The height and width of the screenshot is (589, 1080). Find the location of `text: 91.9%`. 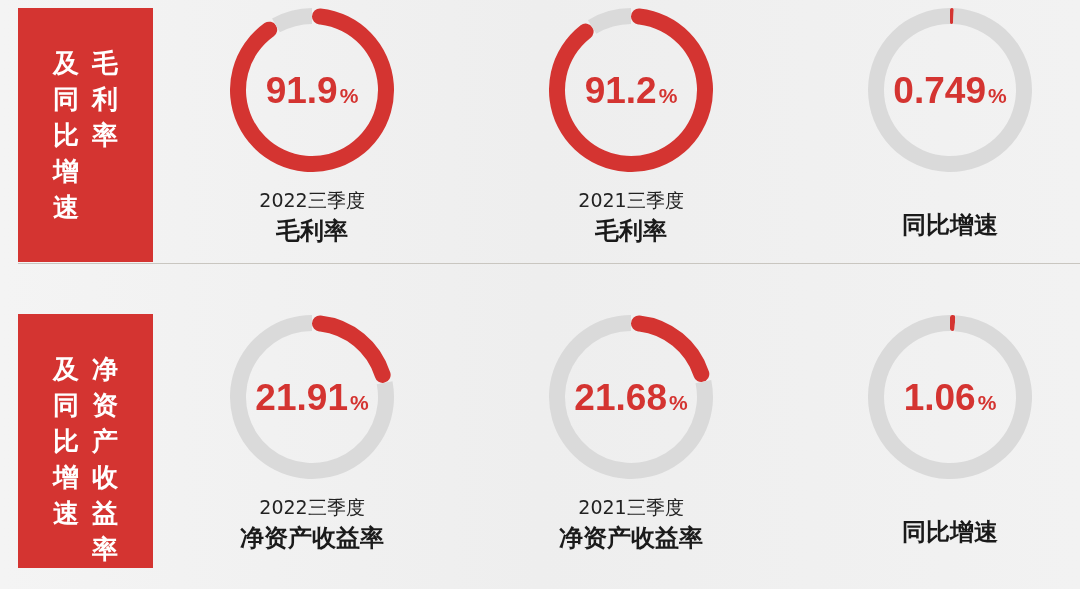

text: 91.9% is located at coordinates (312, 90).